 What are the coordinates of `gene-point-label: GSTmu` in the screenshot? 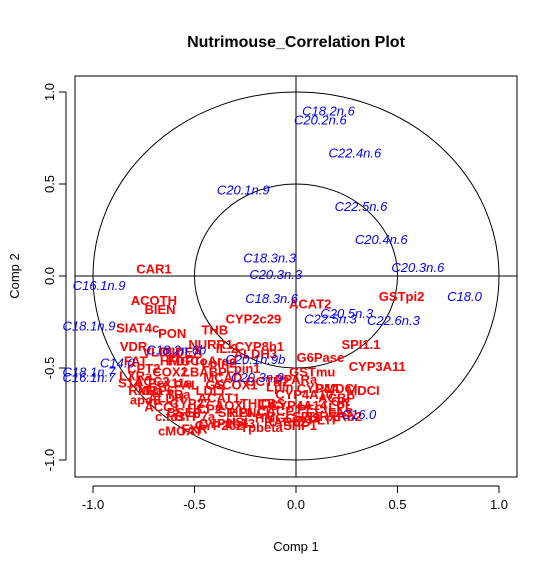 It's located at (312, 372).